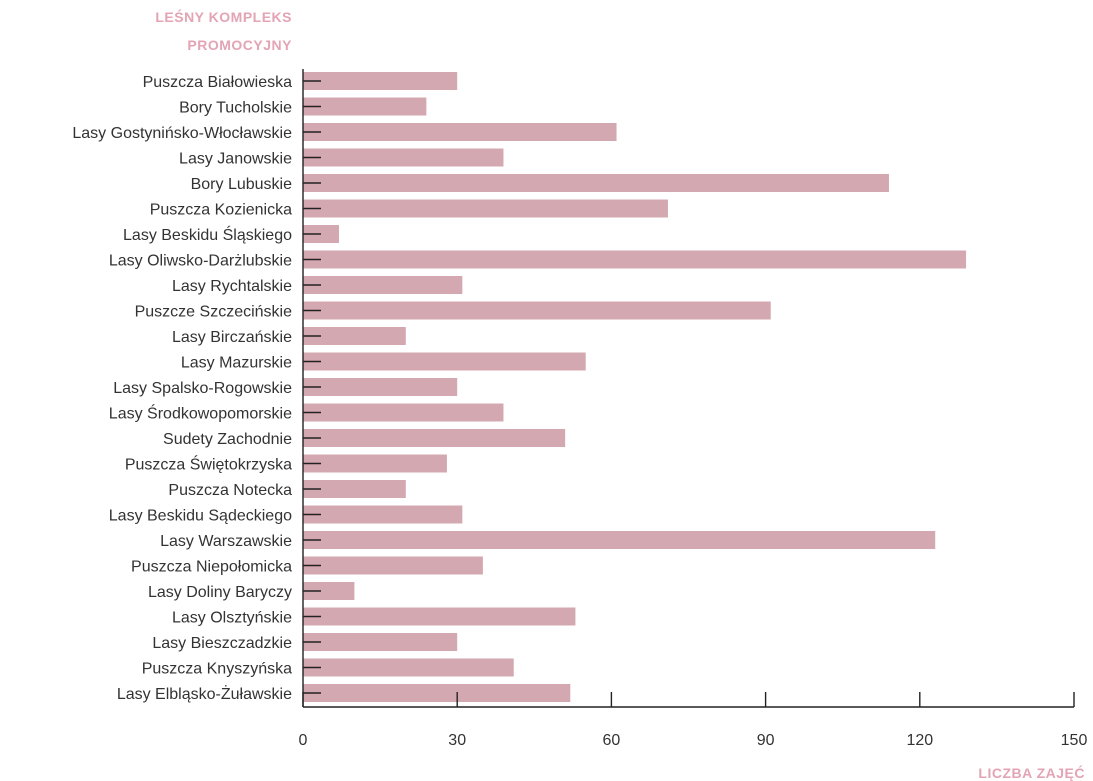 This screenshot has width=1093, height=781. Describe the element at coordinates (200, 413) in the screenshot. I see `category-label: Lasy Środkowopomorskie` at that location.